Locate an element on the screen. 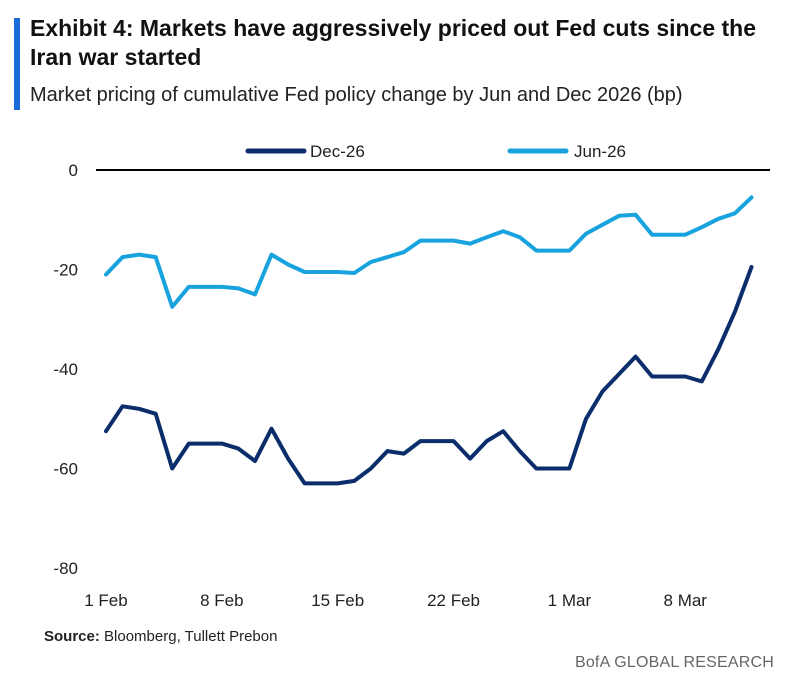 The width and height of the screenshot is (786, 684). y-tick-label: -80 is located at coordinates (65, 568).